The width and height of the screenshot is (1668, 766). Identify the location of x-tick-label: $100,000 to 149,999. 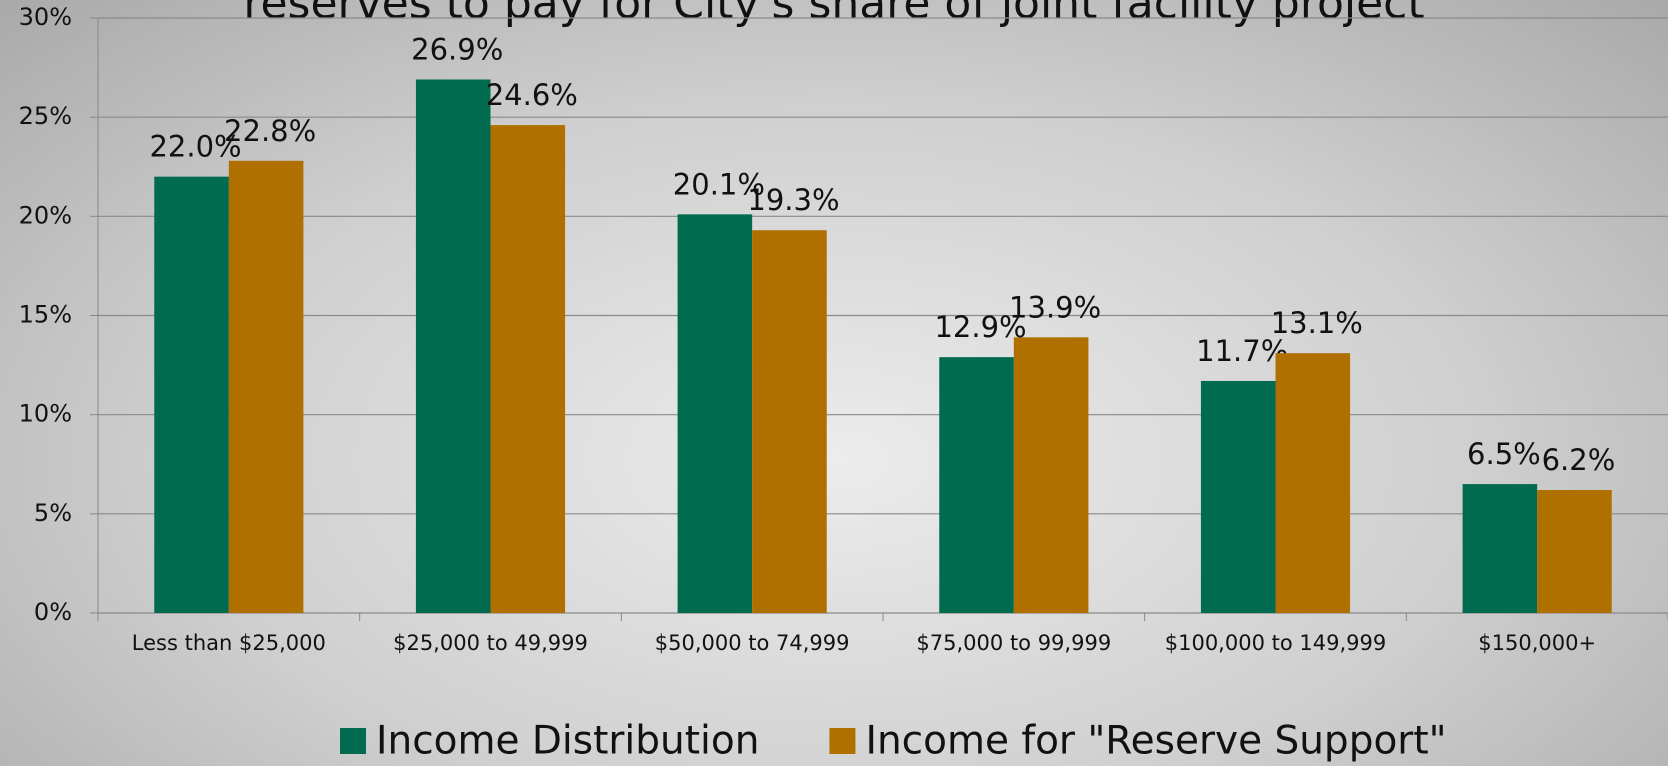
(1275, 643).